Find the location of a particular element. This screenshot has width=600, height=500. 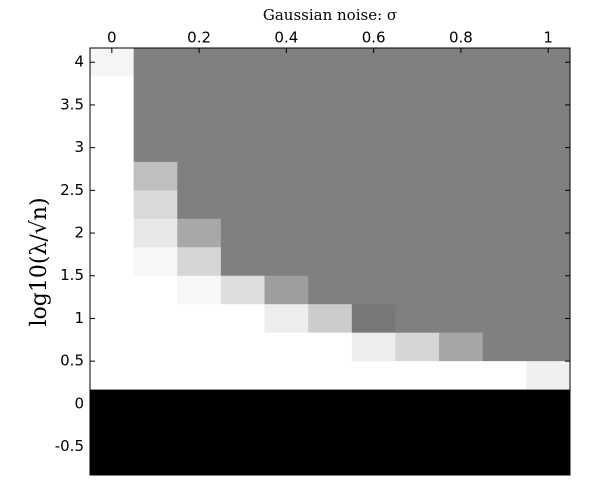

y-tick-label: 2.5 is located at coordinates (72, 190).